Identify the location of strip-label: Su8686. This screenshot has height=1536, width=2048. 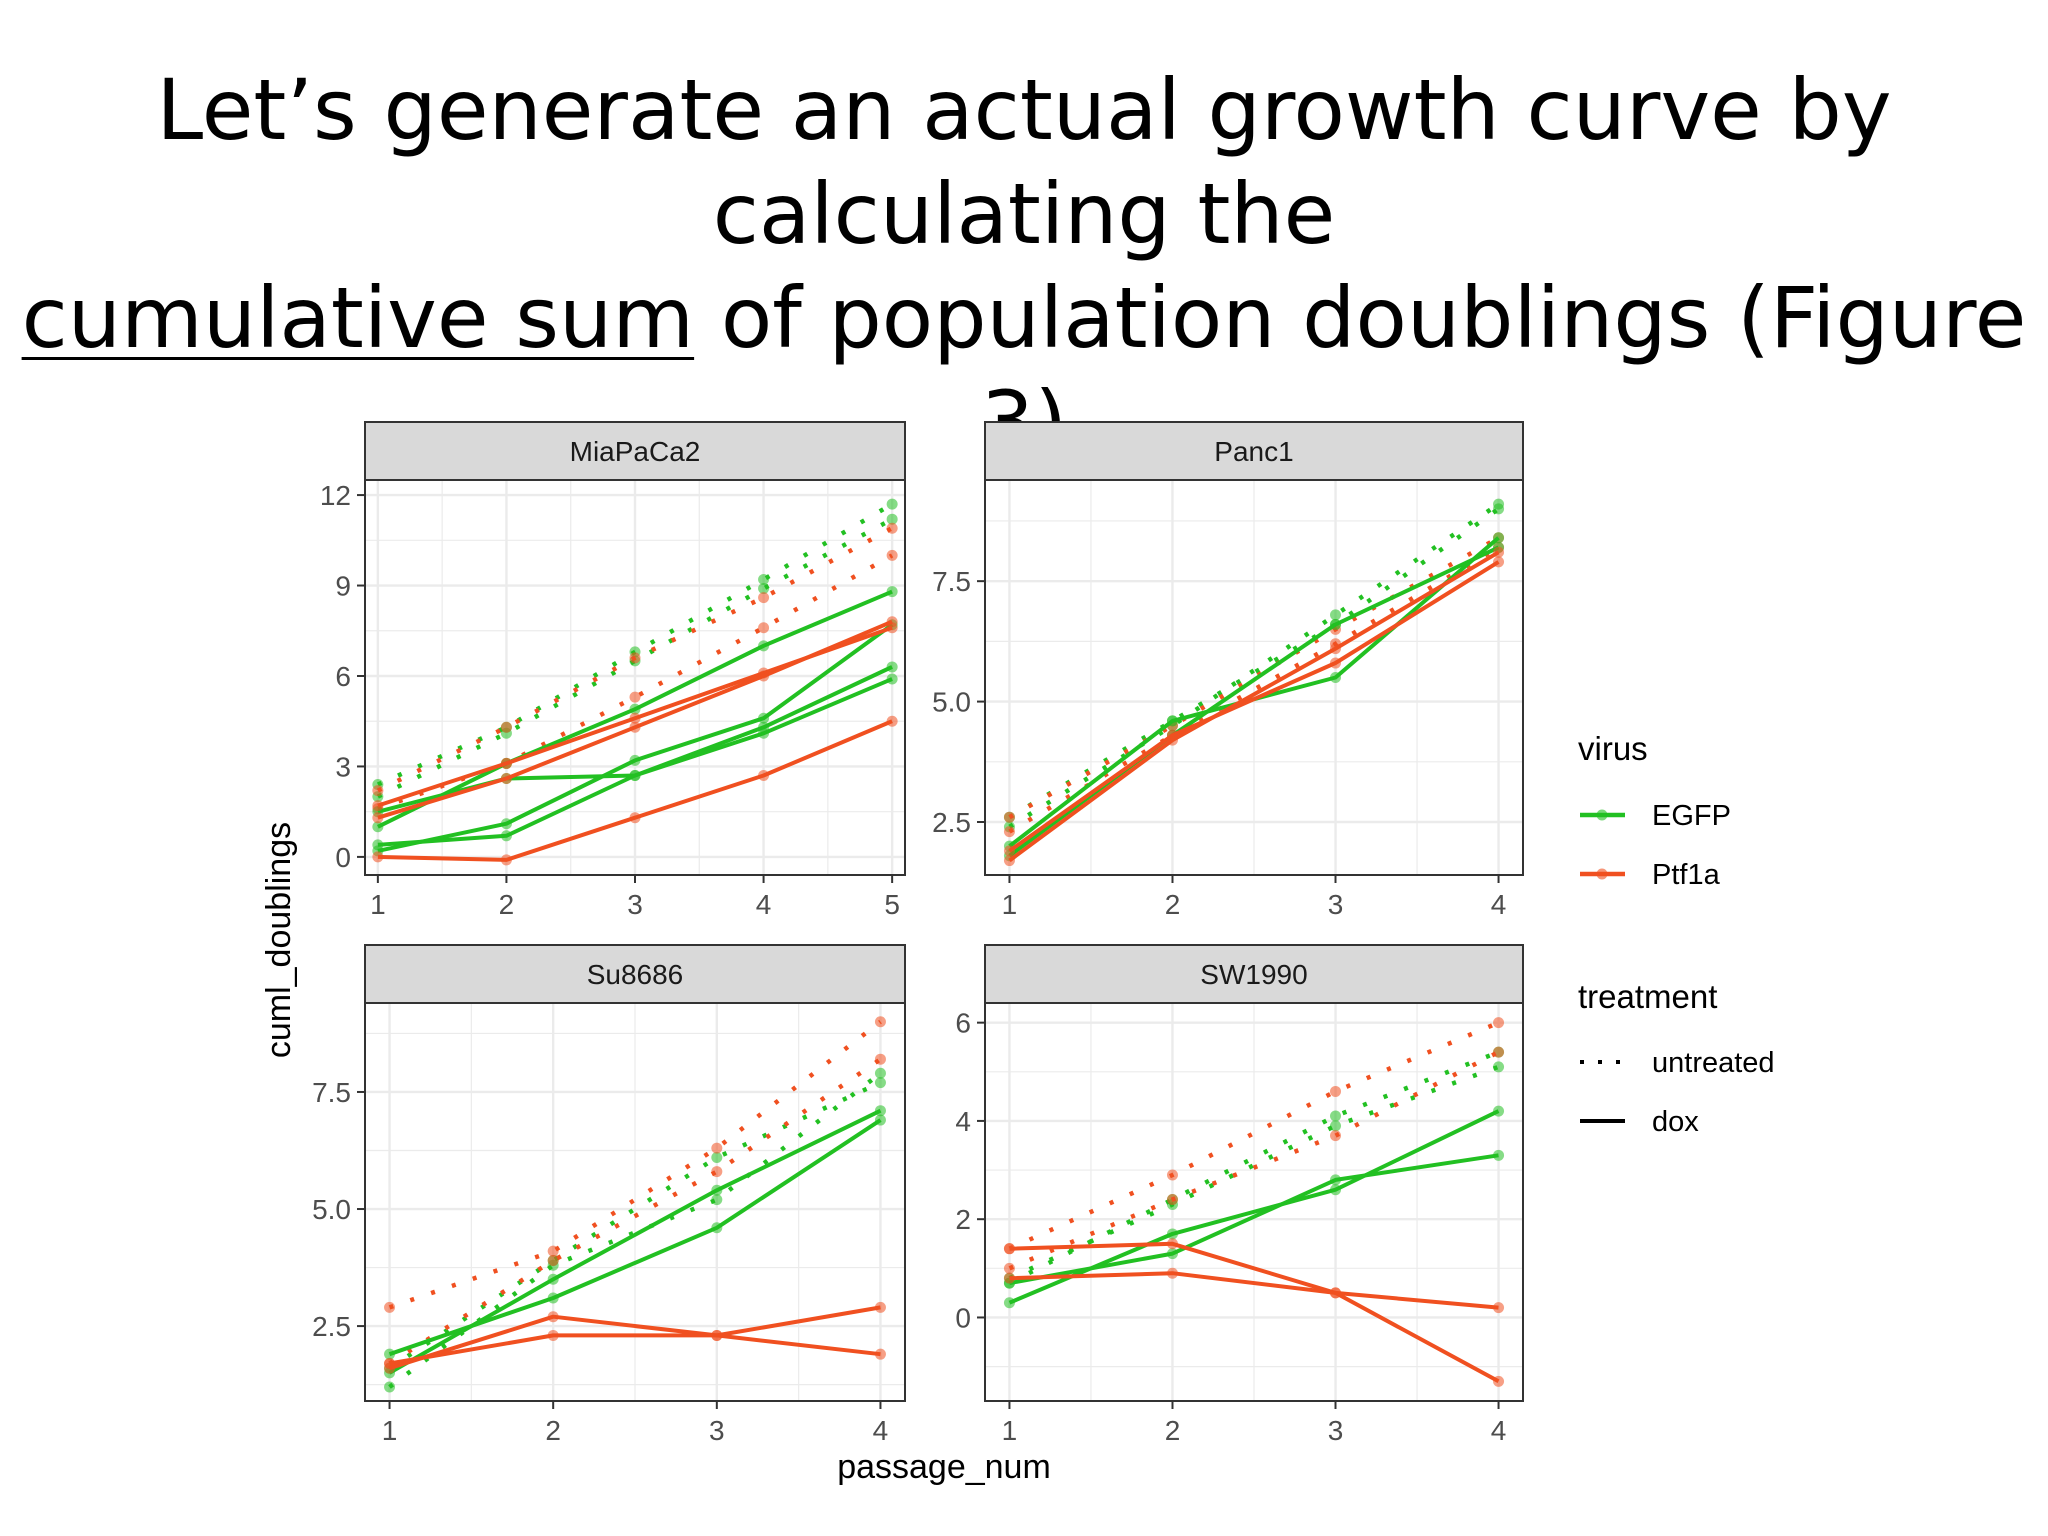
(635, 974).